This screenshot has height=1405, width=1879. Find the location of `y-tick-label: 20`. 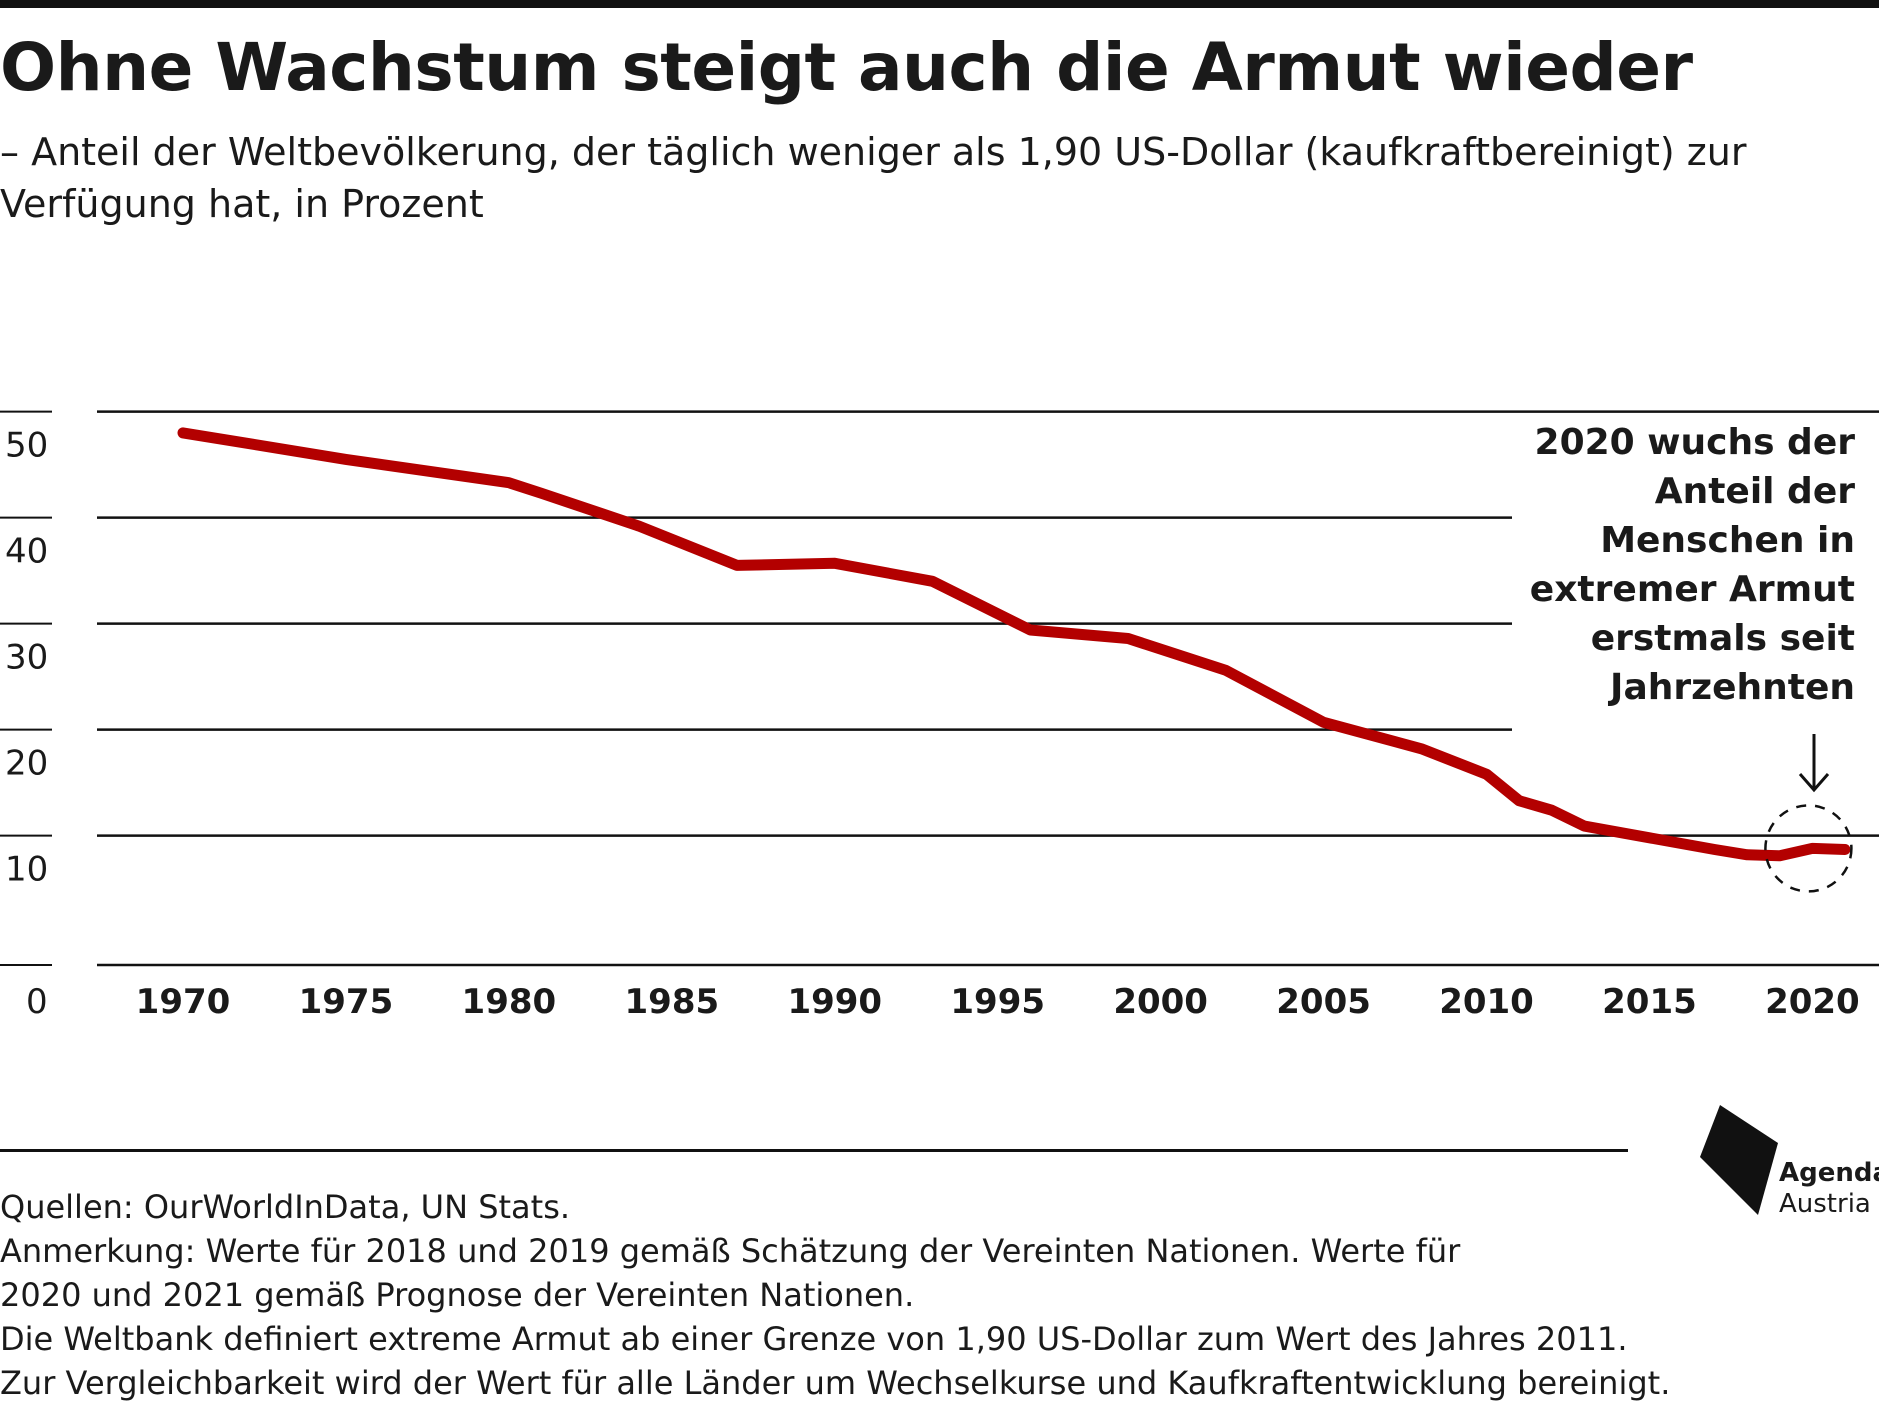

y-tick-label: 20 is located at coordinates (26, 764).